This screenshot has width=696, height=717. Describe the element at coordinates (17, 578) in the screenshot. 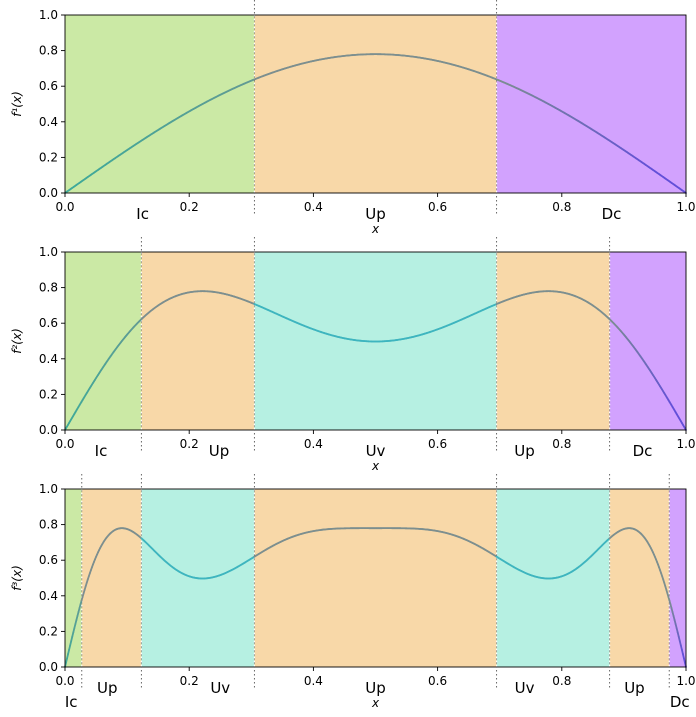

I see `y-axis-label: f³(x)` at that location.